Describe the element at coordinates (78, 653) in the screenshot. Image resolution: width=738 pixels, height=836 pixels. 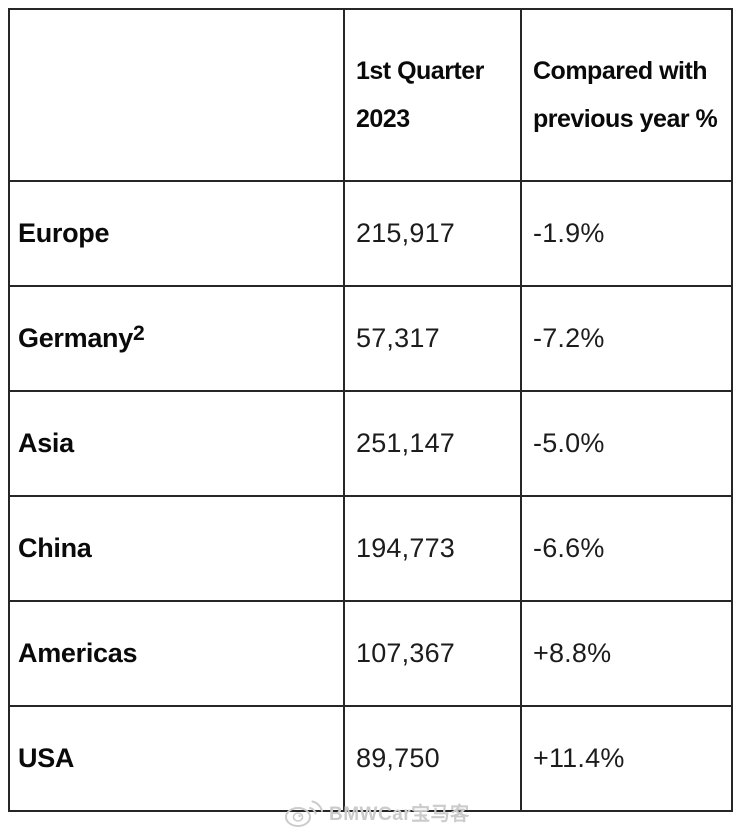
I see `region-text: Americas` at that location.